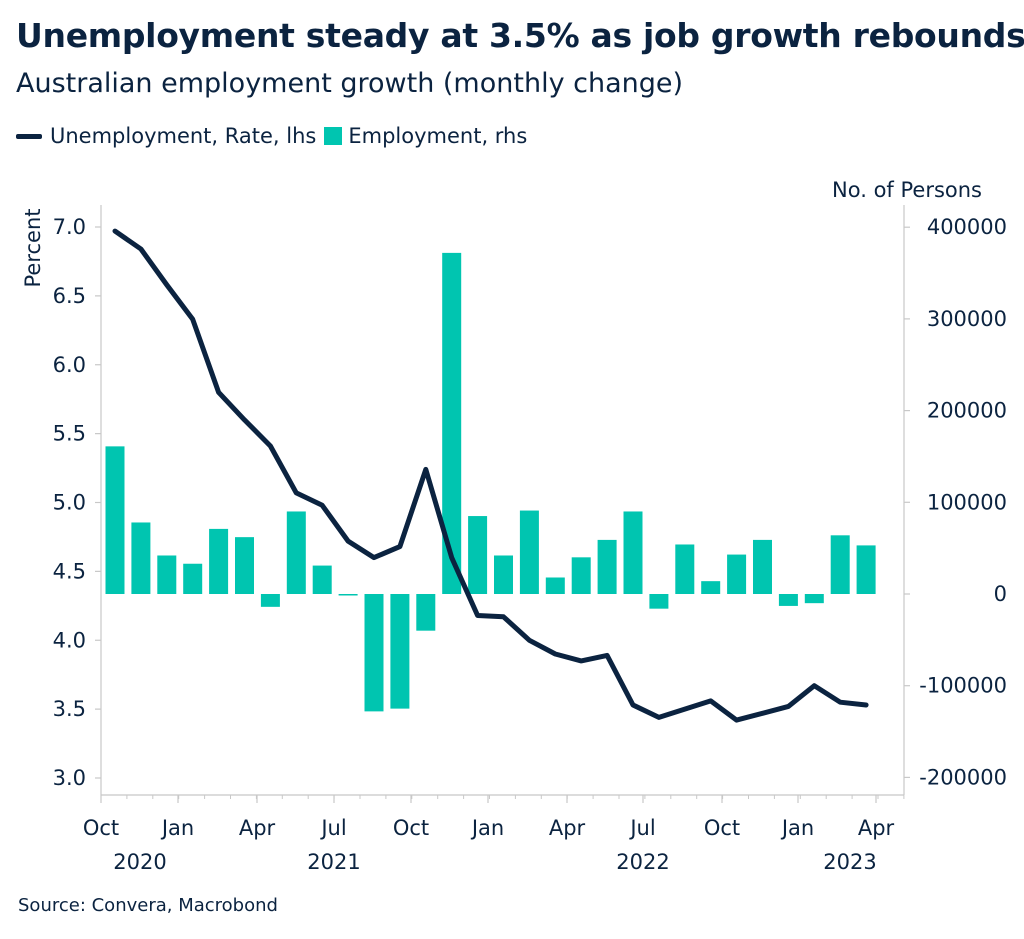 The width and height of the screenshot is (1024, 939). What do you see at coordinates (967, 411) in the screenshot?
I see `right-tick-label: 200000` at bounding box center [967, 411].